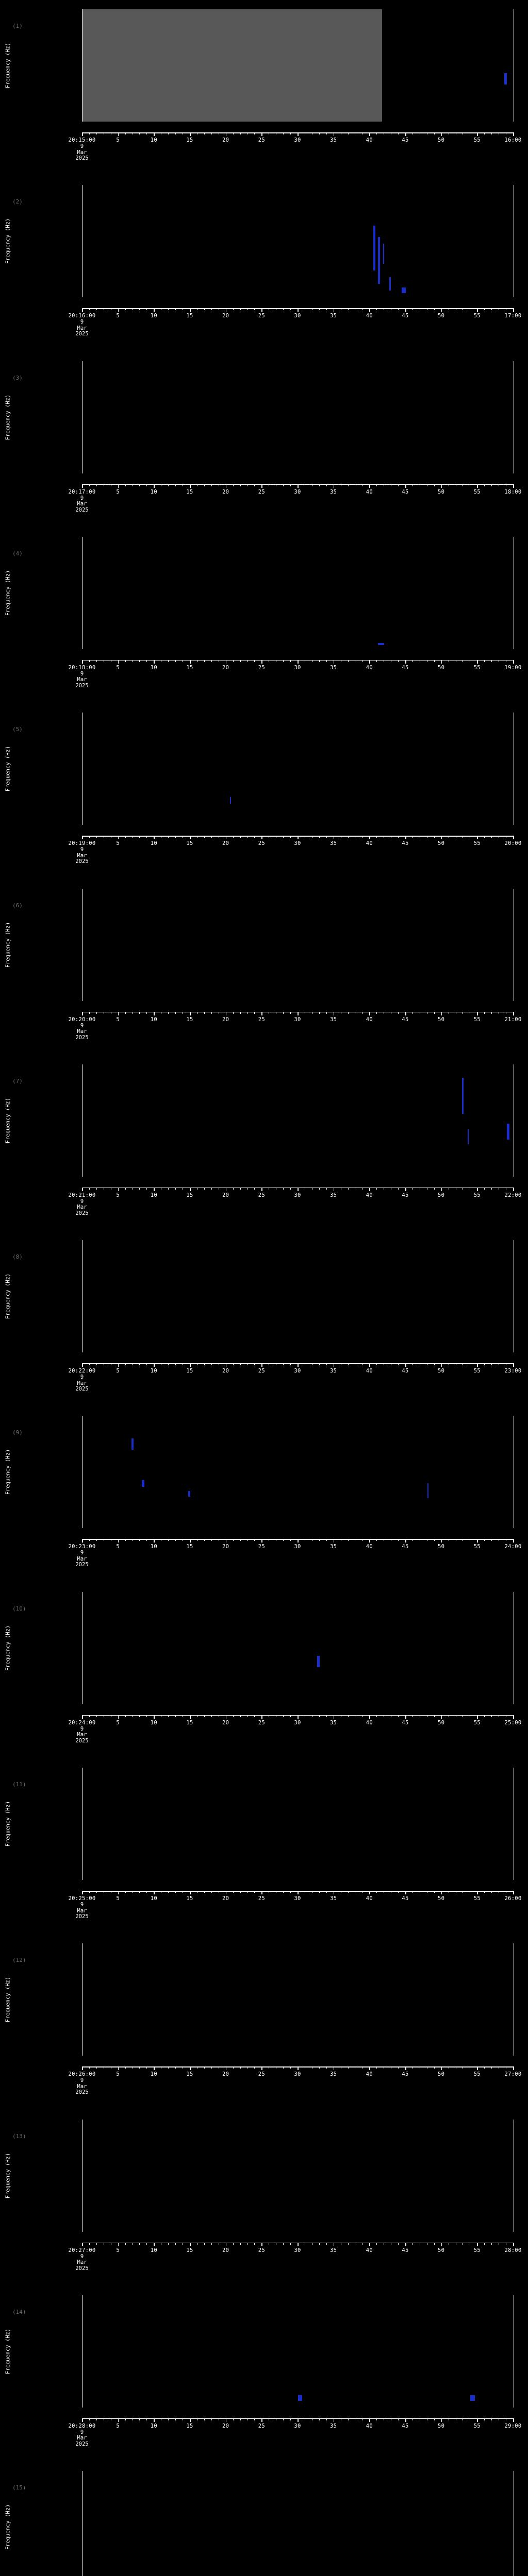 The width and height of the screenshot is (528, 2576). What do you see at coordinates (189, 491) in the screenshot?
I see `x-tick-label: 15` at bounding box center [189, 491].